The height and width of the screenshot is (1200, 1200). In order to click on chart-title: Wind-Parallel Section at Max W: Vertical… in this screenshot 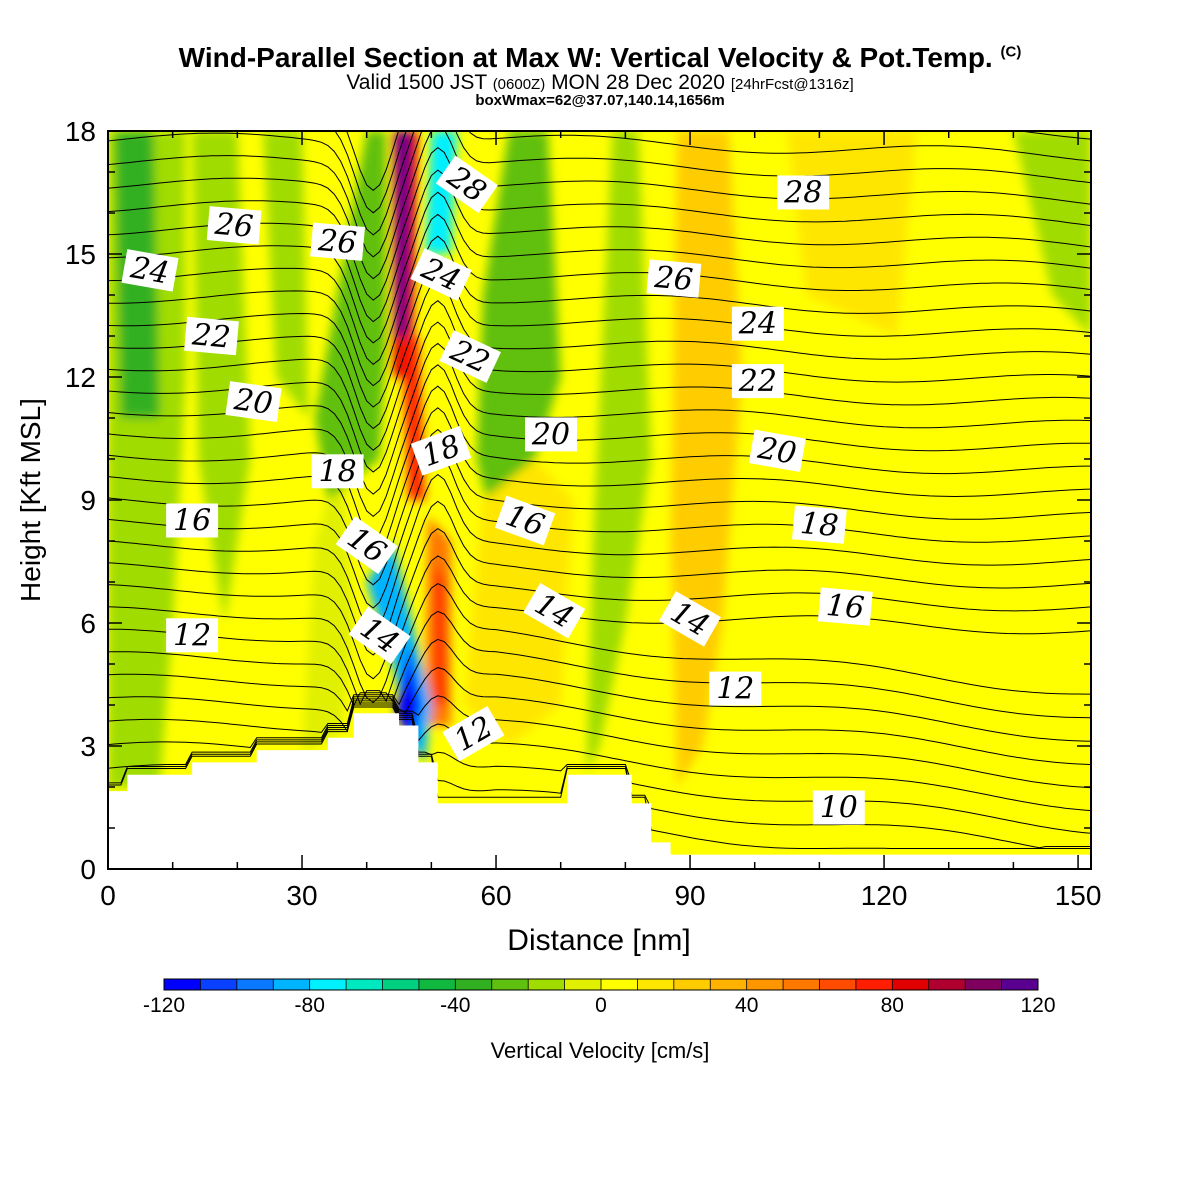, I will do `click(600, 58)`.